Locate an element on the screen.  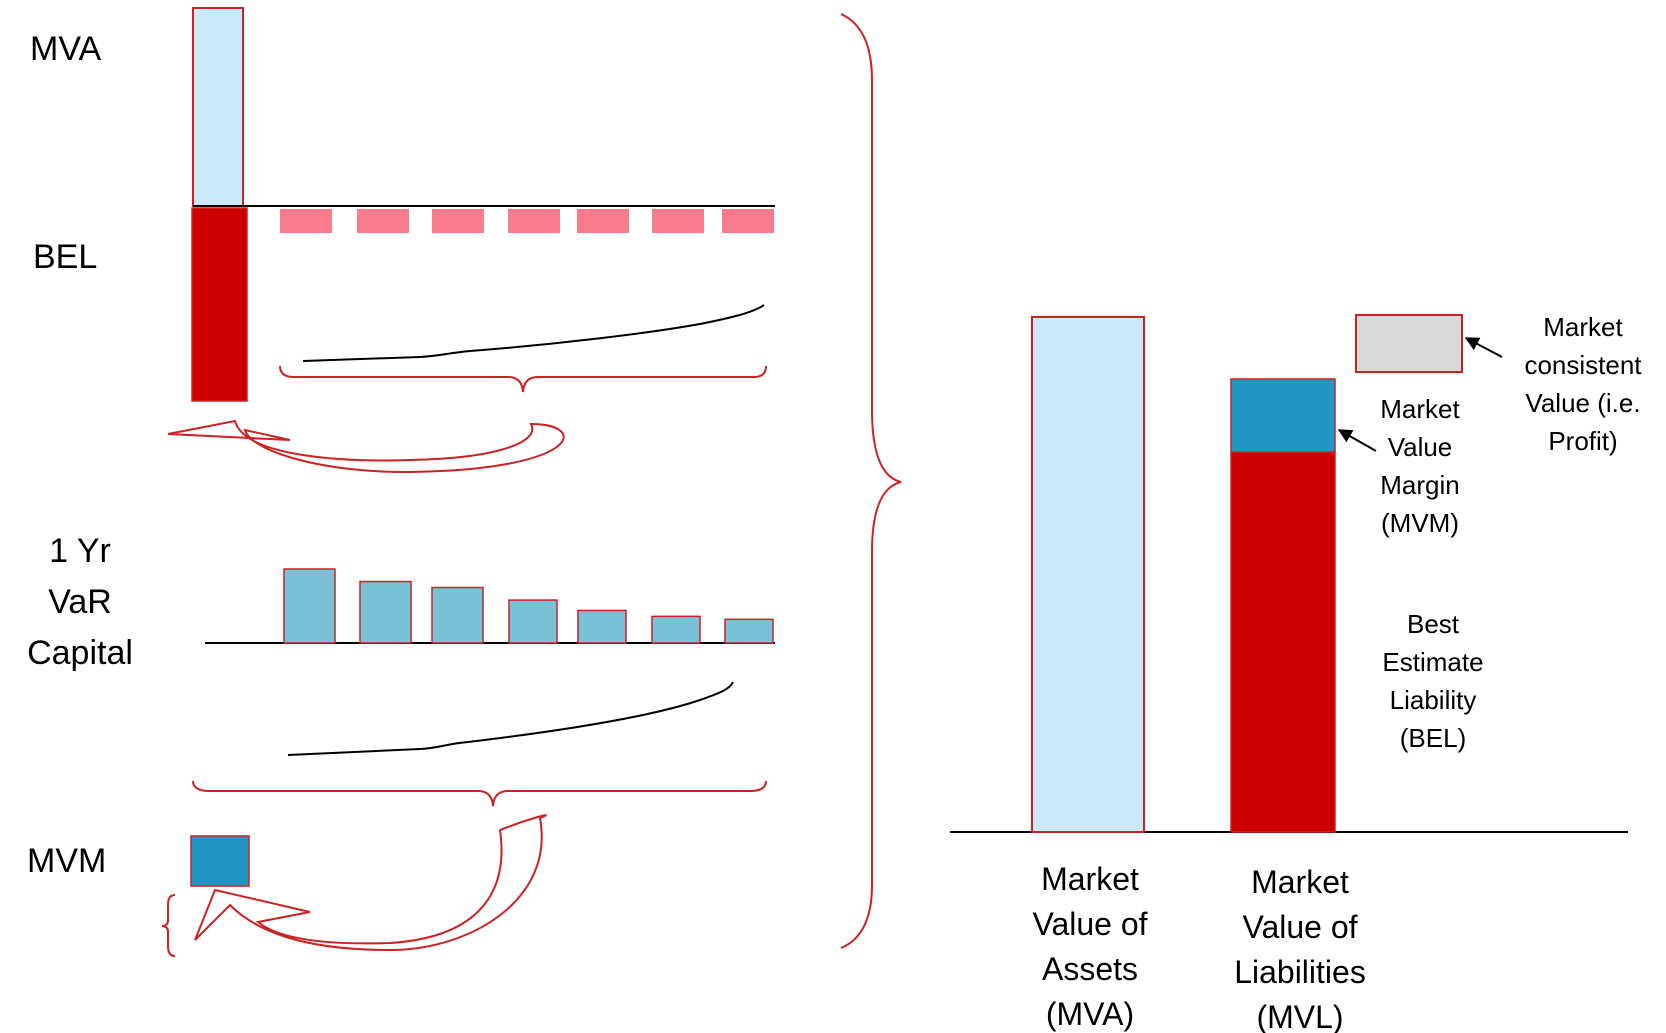
liabilities-label-line2: Value of is located at coordinates (1299, 927).